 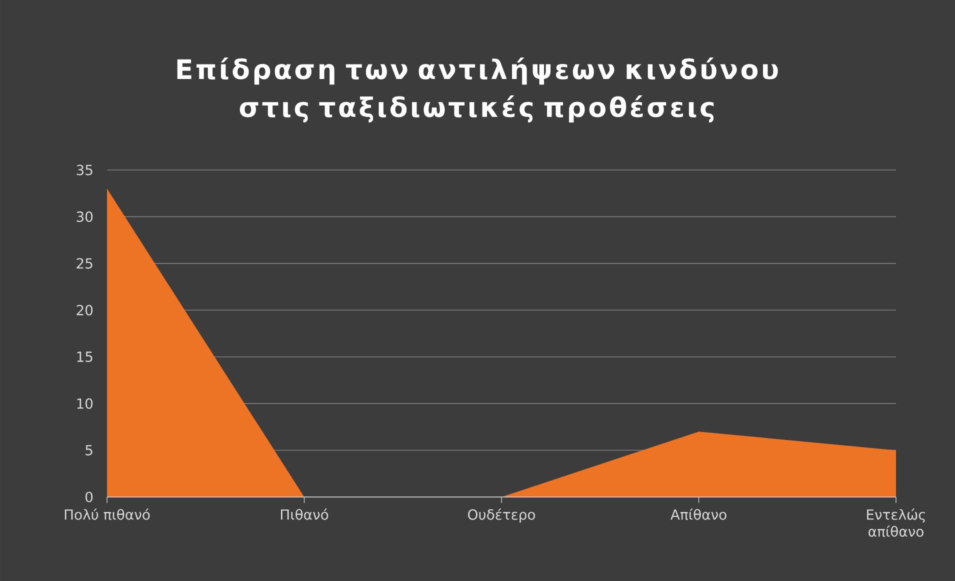 What do you see at coordinates (89, 450) in the screenshot?
I see `y-tick-label: 5` at bounding box center [89, 450].